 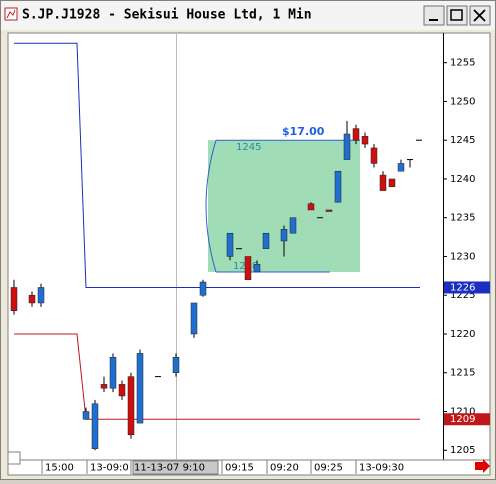 I want to click on title-bar, so click(x=248, y=15).